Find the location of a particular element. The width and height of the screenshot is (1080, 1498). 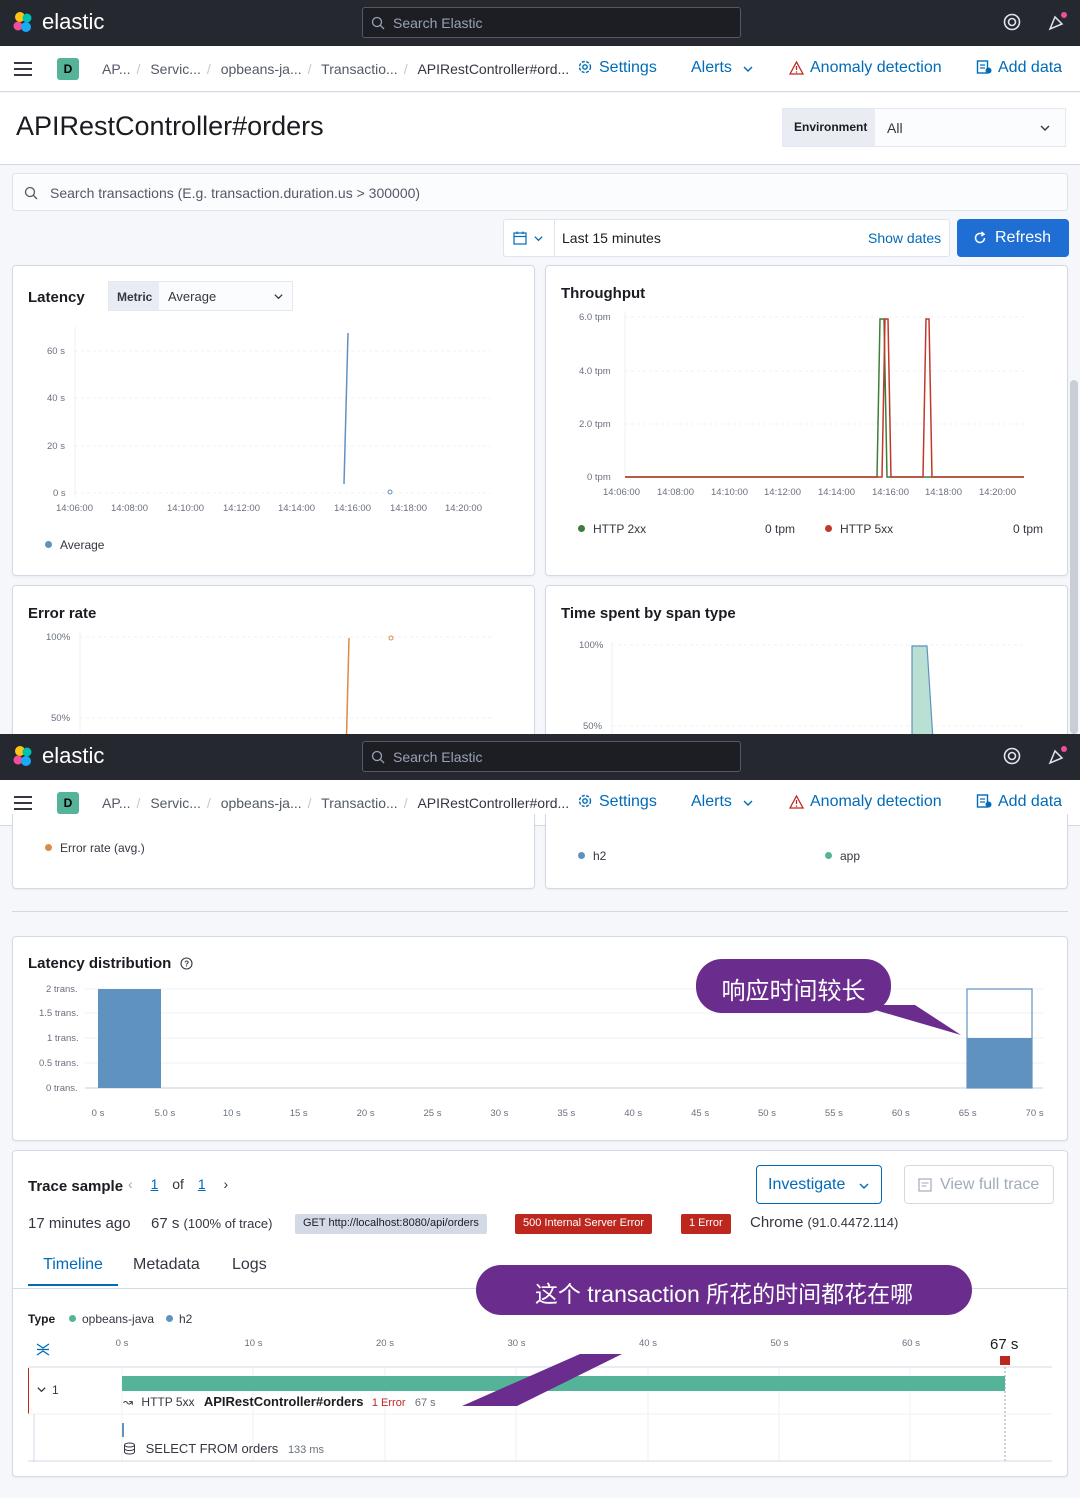

error-rate-y-tick: 50% is located at coordinates (61, 718).